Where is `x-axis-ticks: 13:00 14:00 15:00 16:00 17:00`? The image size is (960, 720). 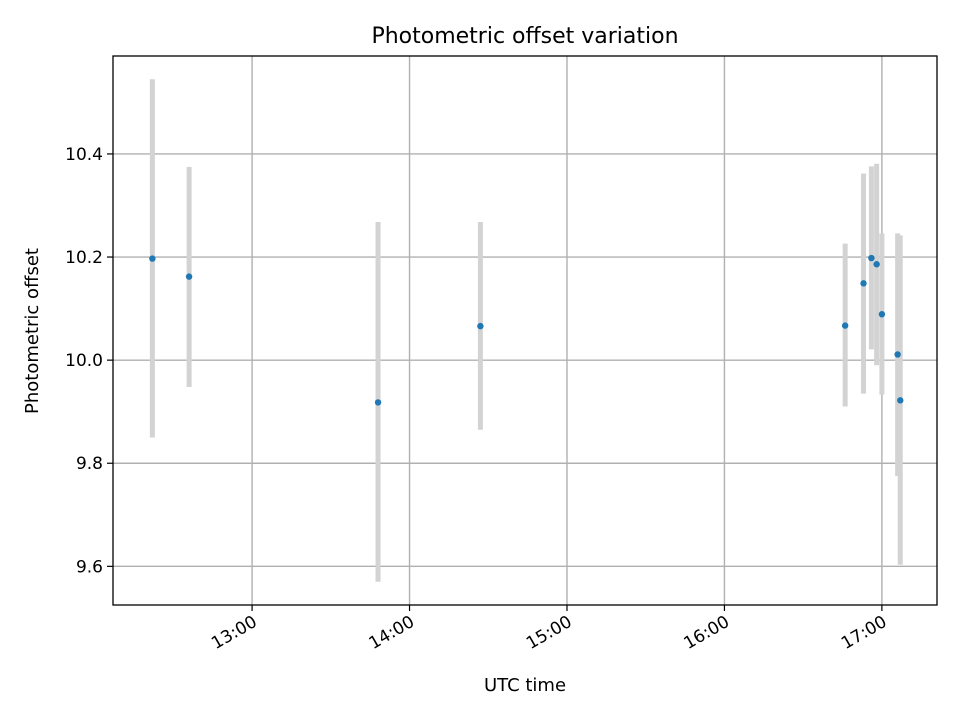 x-axis-ticks: 13:00 14:00 15:00 16:00 17:00 is located at coordinates (549, 629).